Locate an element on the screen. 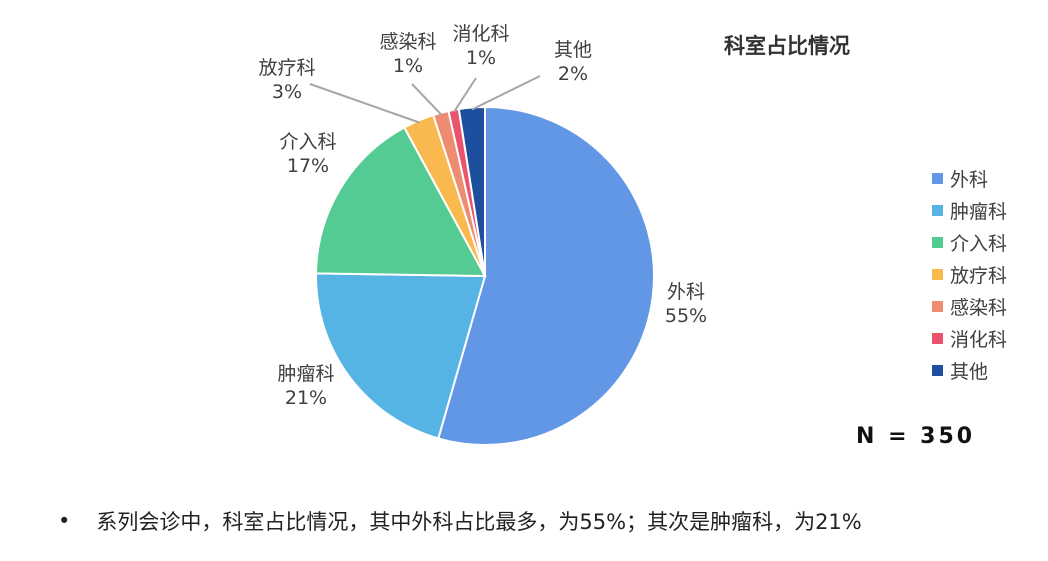  slice-pct-label-3: 3% is located at coordinates (287, 92).